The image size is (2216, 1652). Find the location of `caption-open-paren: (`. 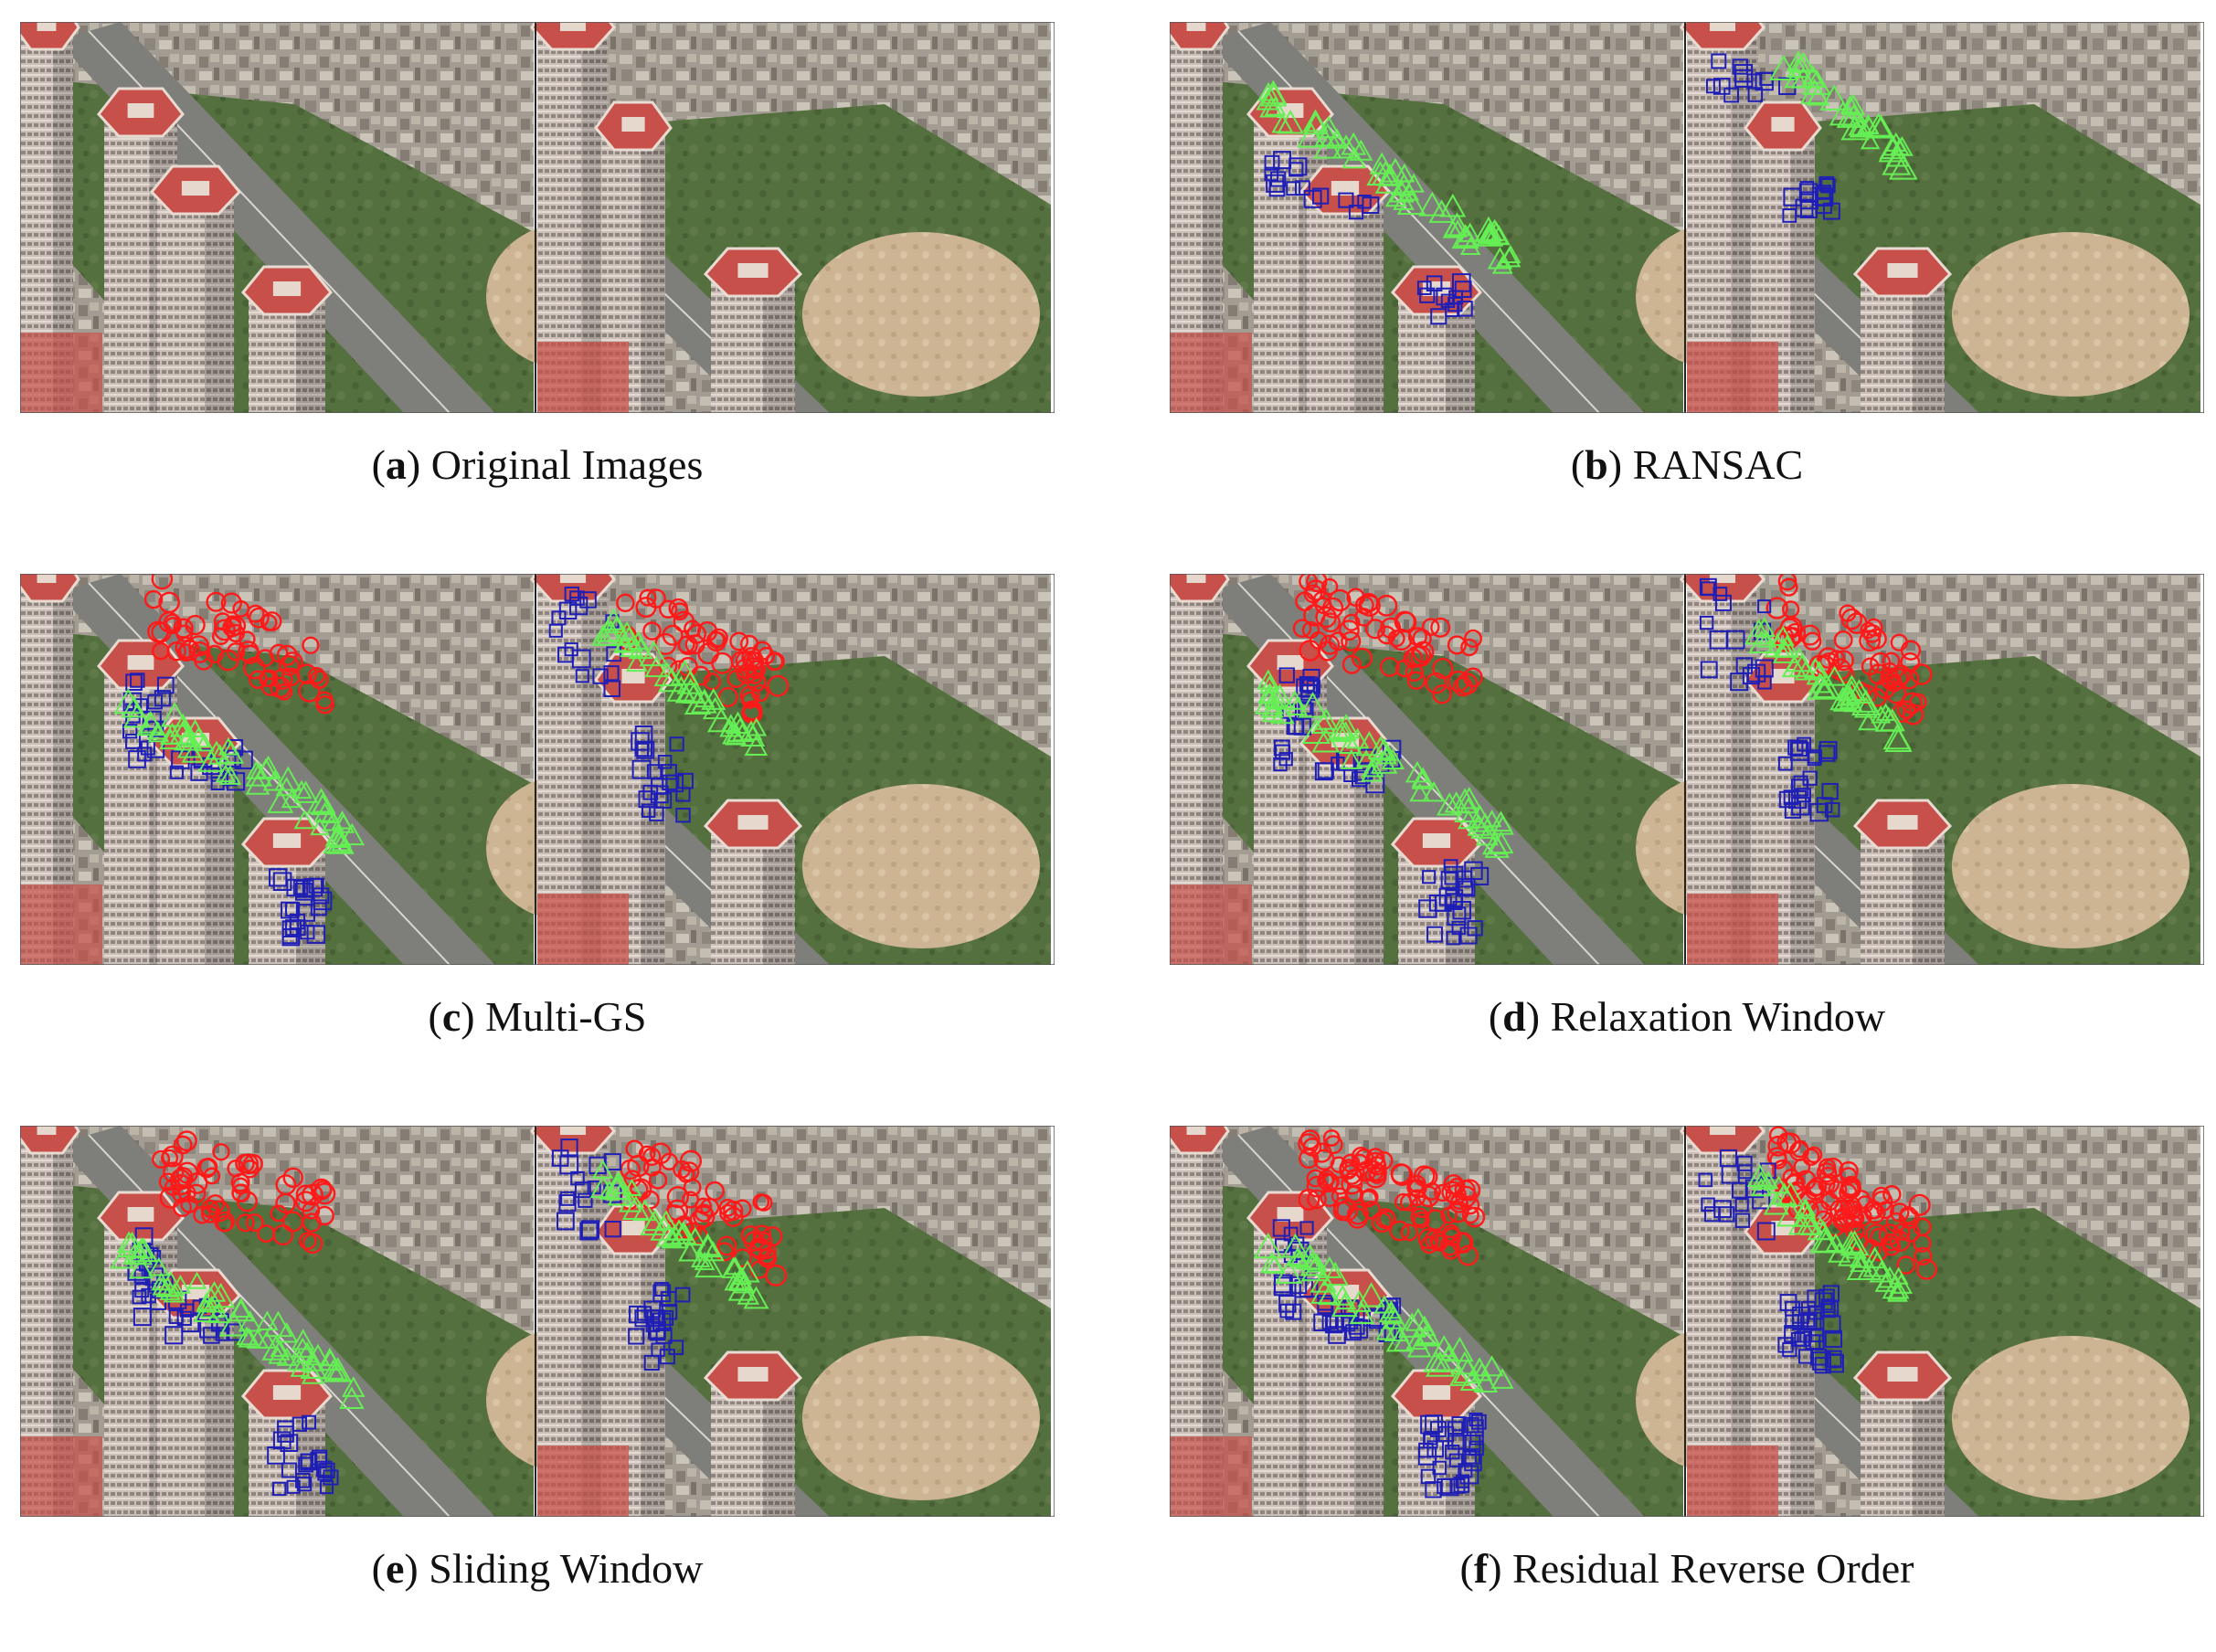

caption-open-paren: ( is located at coordinates (378, 1569).